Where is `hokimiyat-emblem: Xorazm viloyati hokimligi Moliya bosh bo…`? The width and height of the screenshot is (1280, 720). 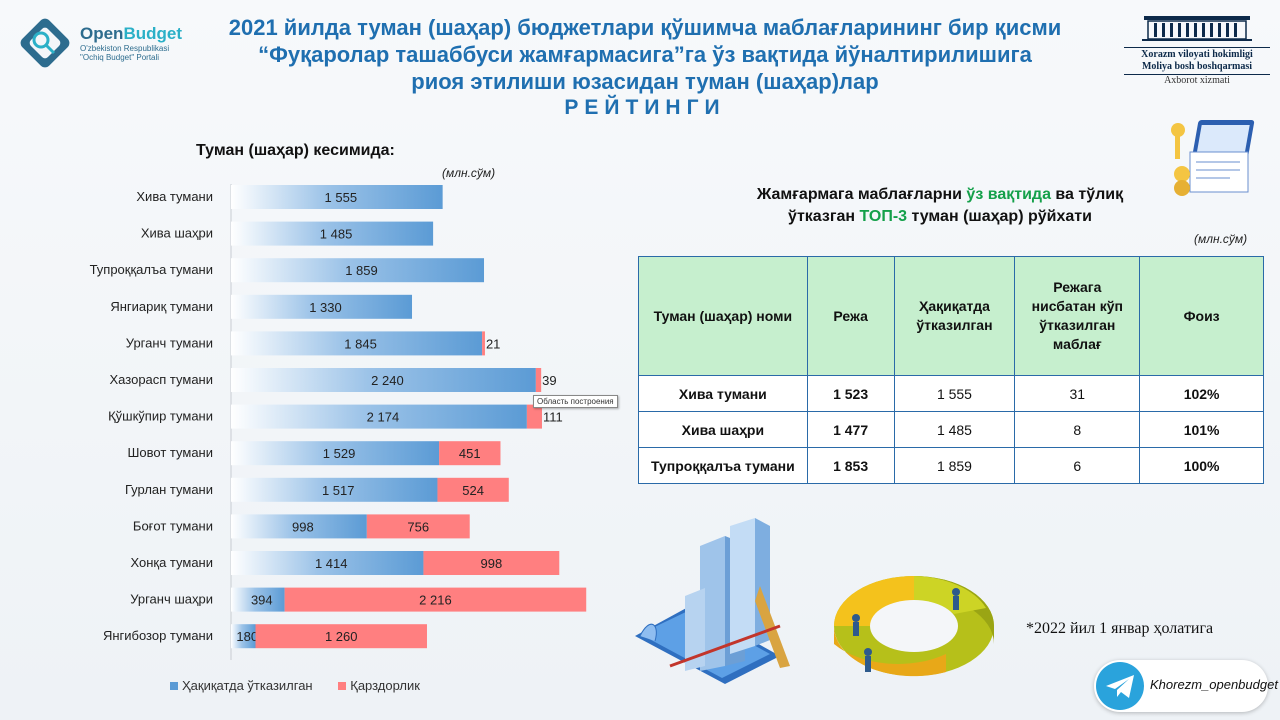
hokimiyat-emblem: Xorazm viloyati hokimligi Moliya bosh bo… is located at coordinates (1197, 49).